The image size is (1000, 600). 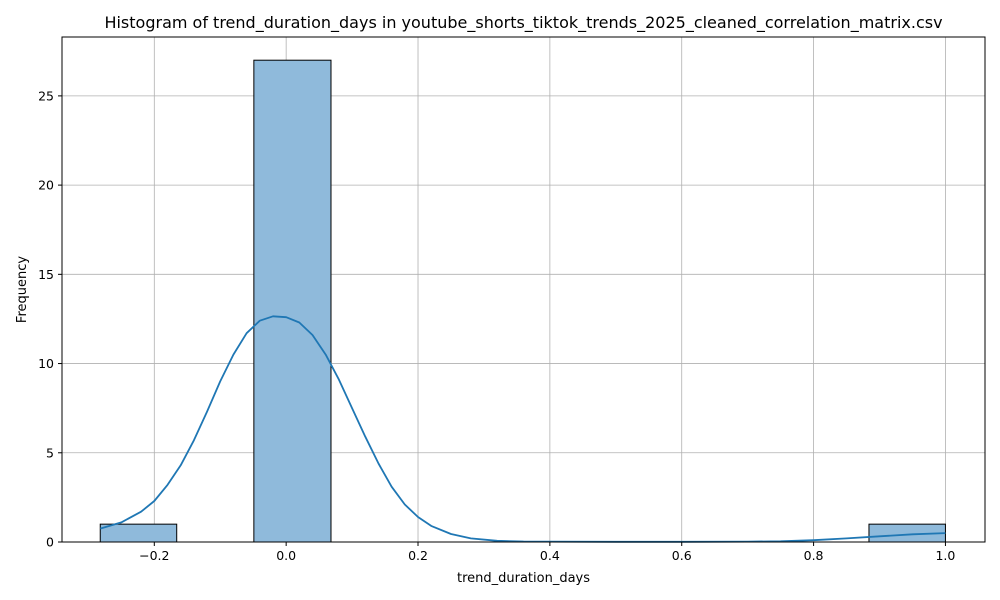 What do you see at coordinates (50, 319) in the screenshot?
I see `y-axis-ticks: 0 5 10 15 20 25` at bounding box center [50, 319].